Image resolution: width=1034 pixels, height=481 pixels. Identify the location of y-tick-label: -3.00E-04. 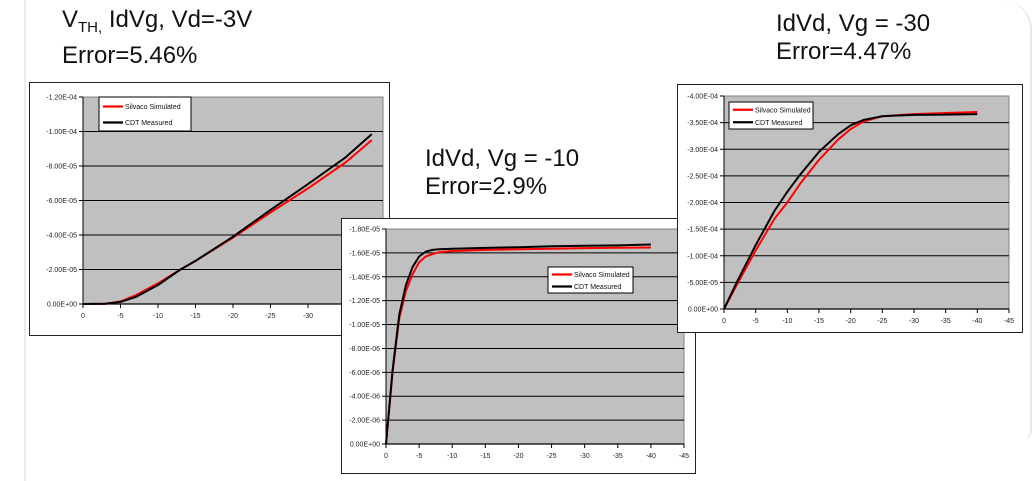
(702, 150).